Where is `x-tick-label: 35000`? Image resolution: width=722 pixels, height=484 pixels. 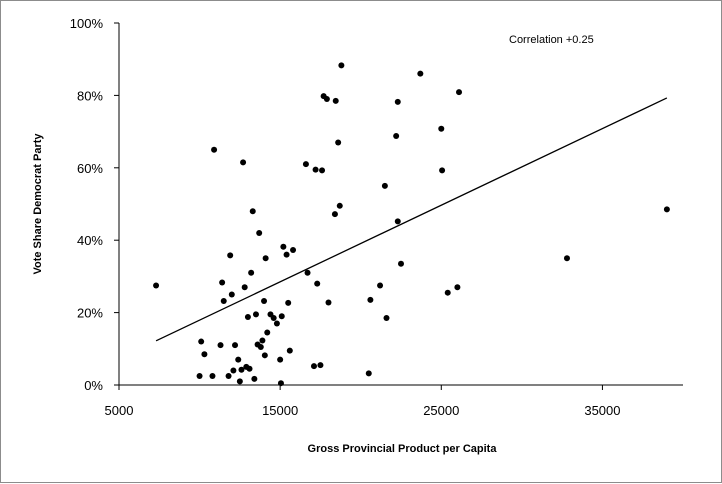
x-tick-label: 35000 is located at coordinates (602, 410).